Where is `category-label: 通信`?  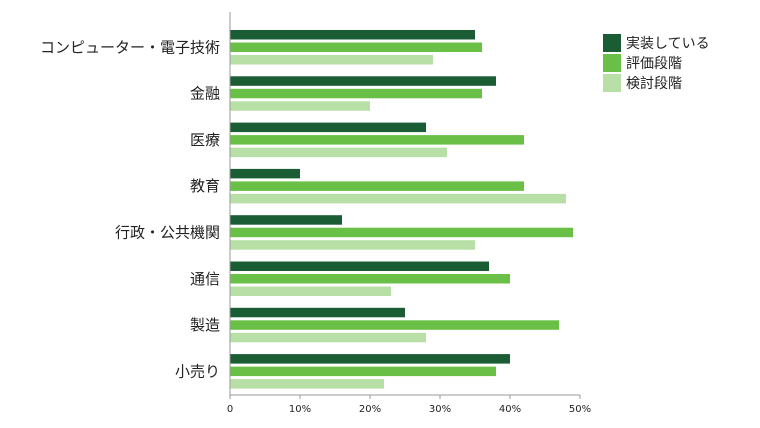 category-label: 通信 is located at coordinates (205, 279).